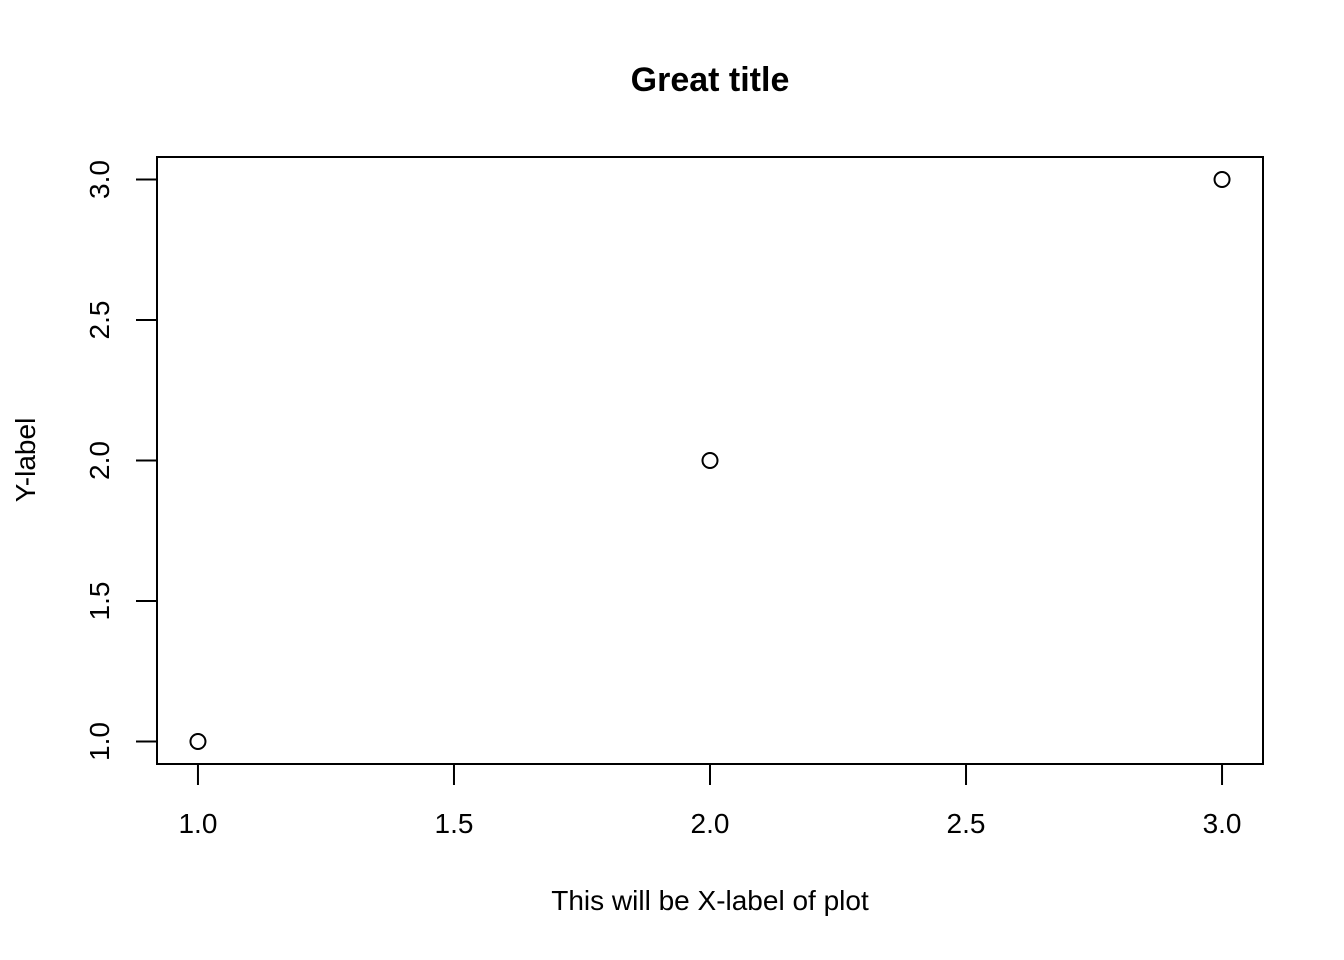 Image resolution: width=1344 pixels, height=960 pixels. I want to click on y-tick-label: 2.0, so click(99, 460).